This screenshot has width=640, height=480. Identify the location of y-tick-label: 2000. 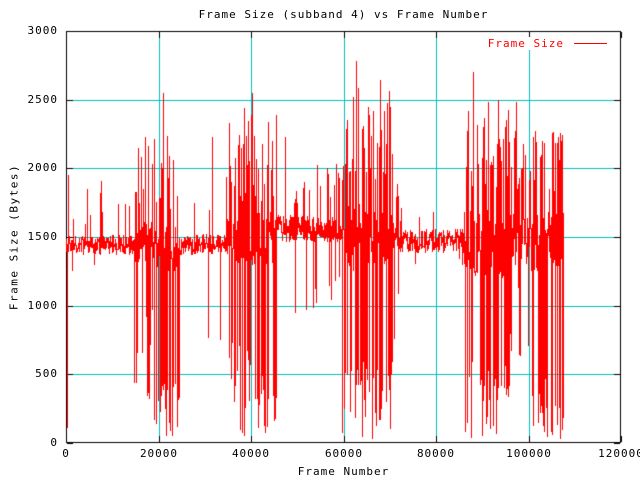
(42, 167).